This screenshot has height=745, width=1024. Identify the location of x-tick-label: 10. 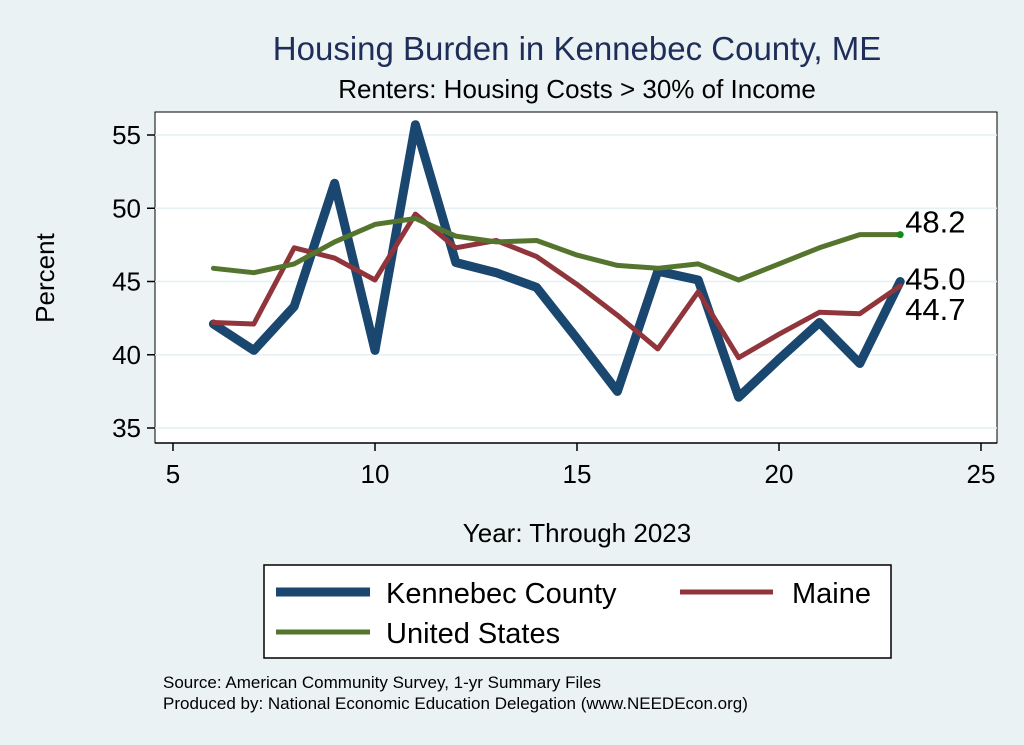
(375, 474).